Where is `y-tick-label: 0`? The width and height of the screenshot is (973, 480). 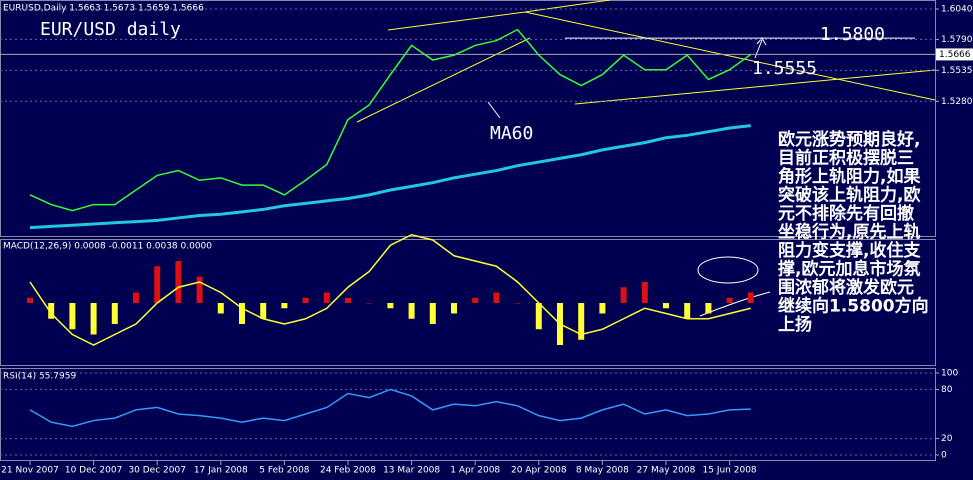 y-tick-label: 0 is located at coordinates (944, 456).